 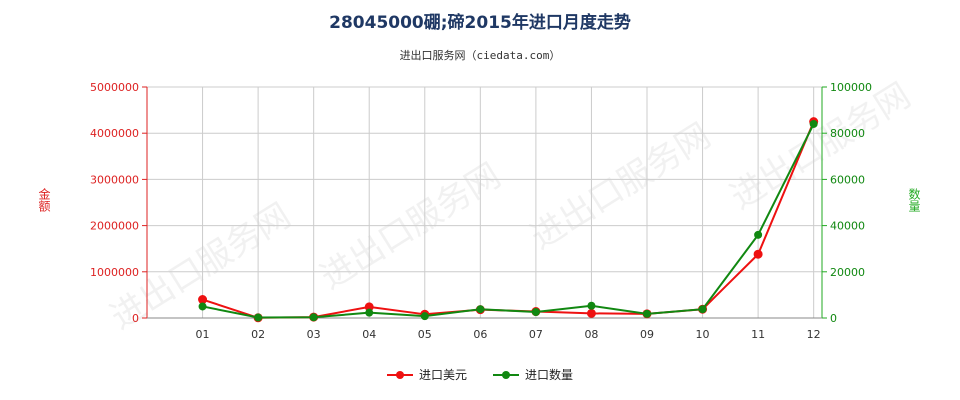 I want to click on chart-title: 28045000硼;碲2015年进口月度走势, so click(x=480, y=23).